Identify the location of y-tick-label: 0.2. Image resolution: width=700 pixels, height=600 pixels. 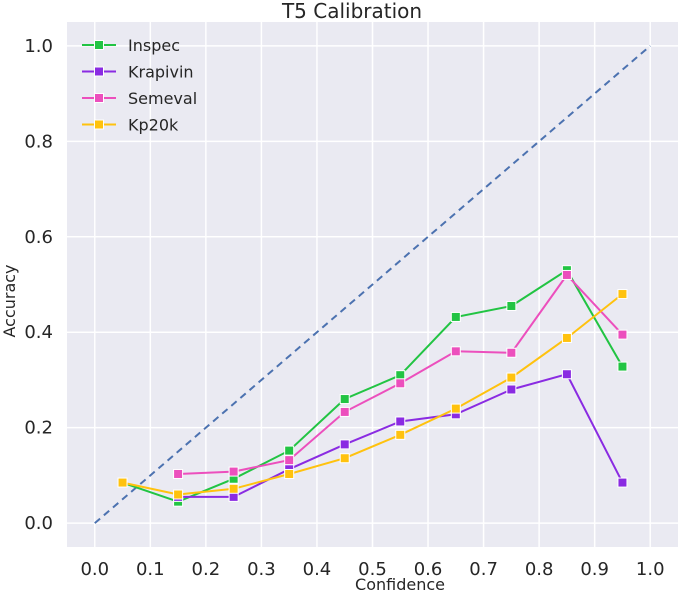
(38, 428).